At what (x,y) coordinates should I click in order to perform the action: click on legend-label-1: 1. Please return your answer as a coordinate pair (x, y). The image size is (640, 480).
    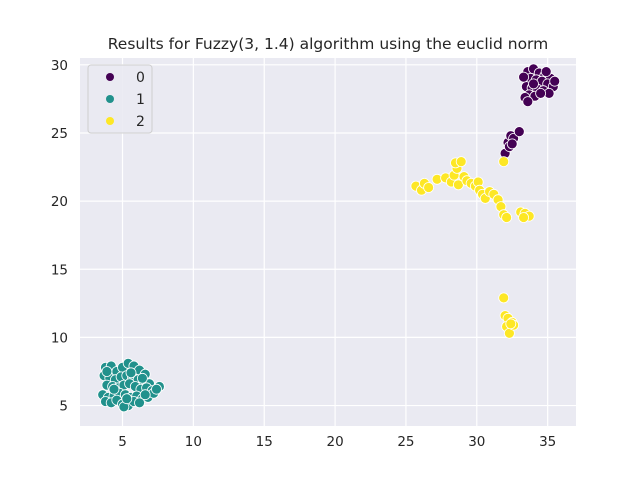
    Looking at the image, I should click on (140, 100).